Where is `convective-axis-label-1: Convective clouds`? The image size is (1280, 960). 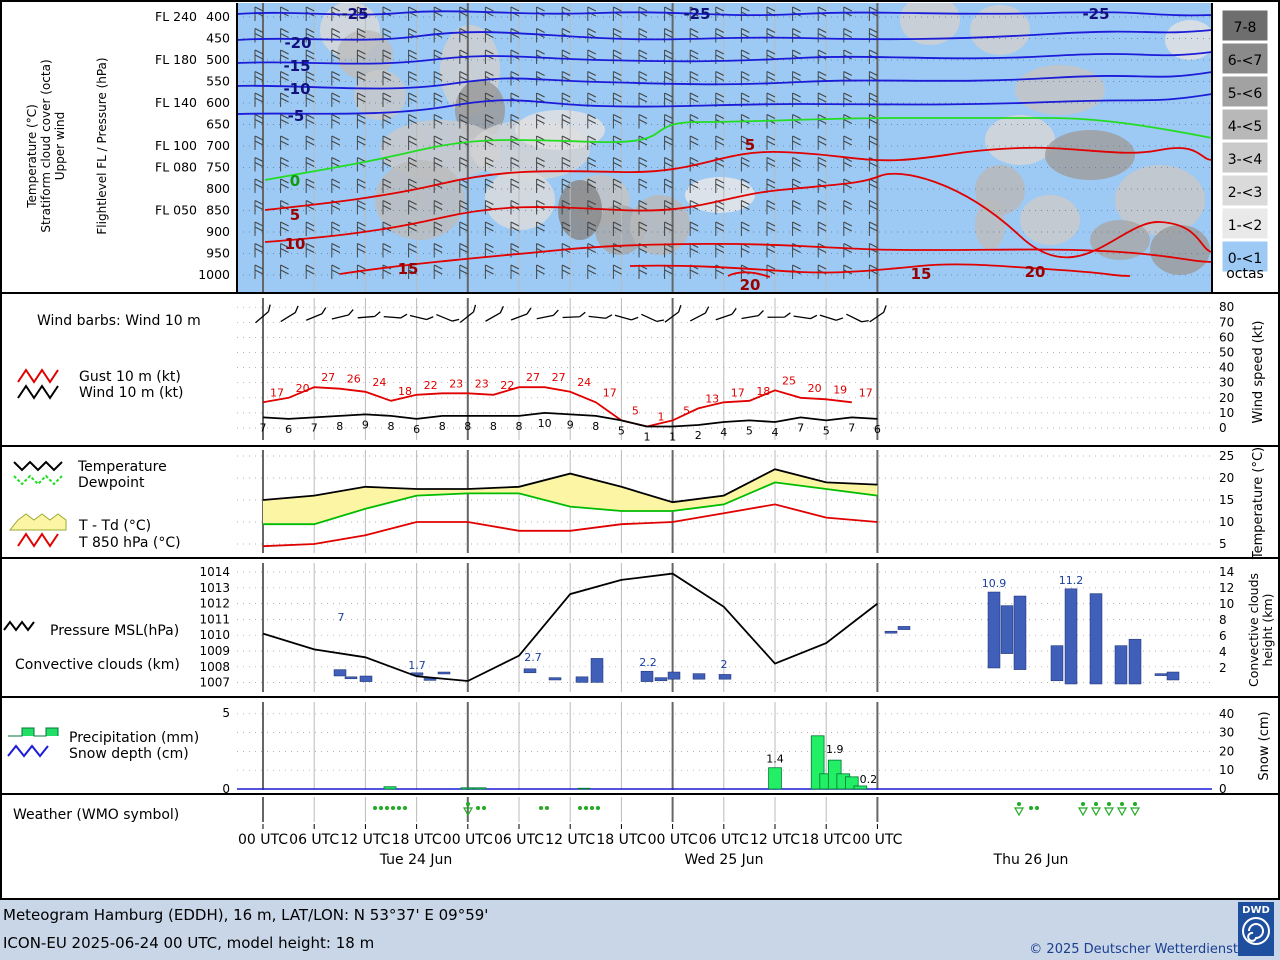 convective-axis-label-1: Convective clouds is located at coordinates (1253, 630).